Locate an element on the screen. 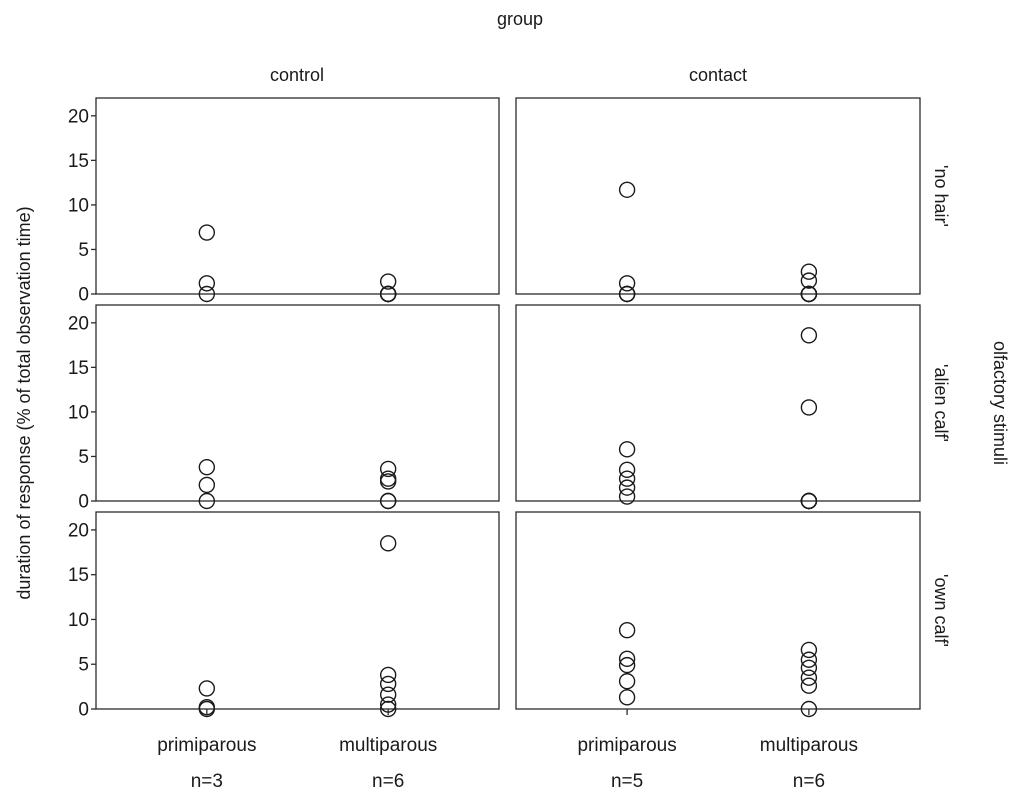 This screenshot has width=1016, height=798. chart-title: group is located at coordinates (520, 19).